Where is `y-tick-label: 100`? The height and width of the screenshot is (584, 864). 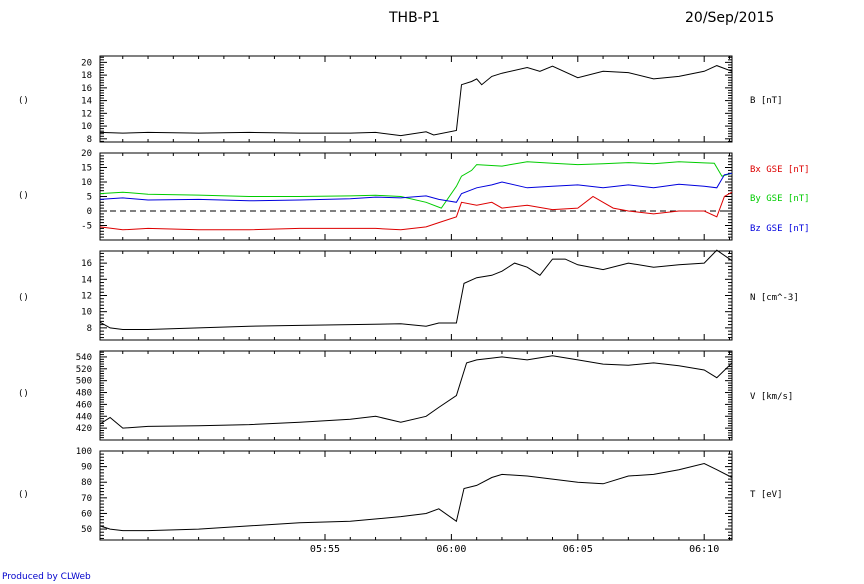 y-tick-label: 100 is located at coordinates (84, 452).